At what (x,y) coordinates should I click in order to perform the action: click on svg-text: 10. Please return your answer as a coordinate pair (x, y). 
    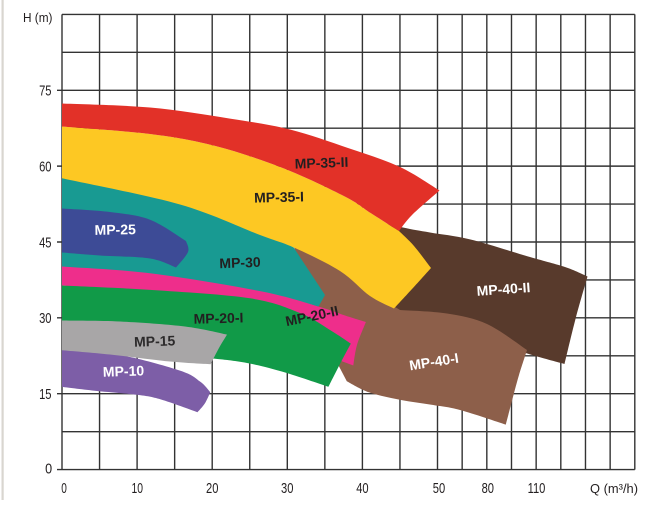
    Looking at the image, I should click on (138, 488).